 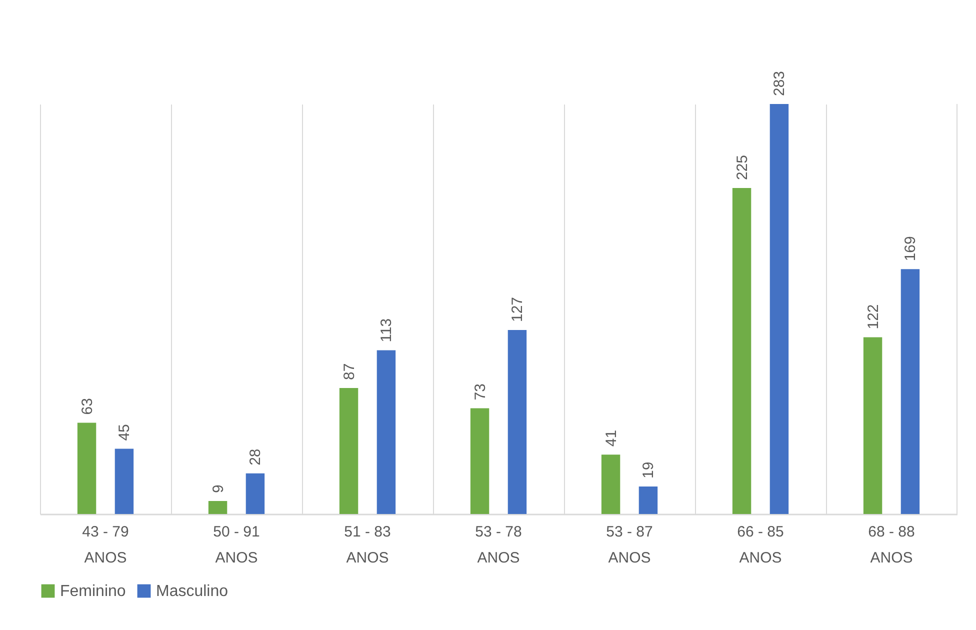 What do you see at coordinates (192, 591) in the screenshot?
I see `legend-label: Masculino` at bounding box center [192, 591].